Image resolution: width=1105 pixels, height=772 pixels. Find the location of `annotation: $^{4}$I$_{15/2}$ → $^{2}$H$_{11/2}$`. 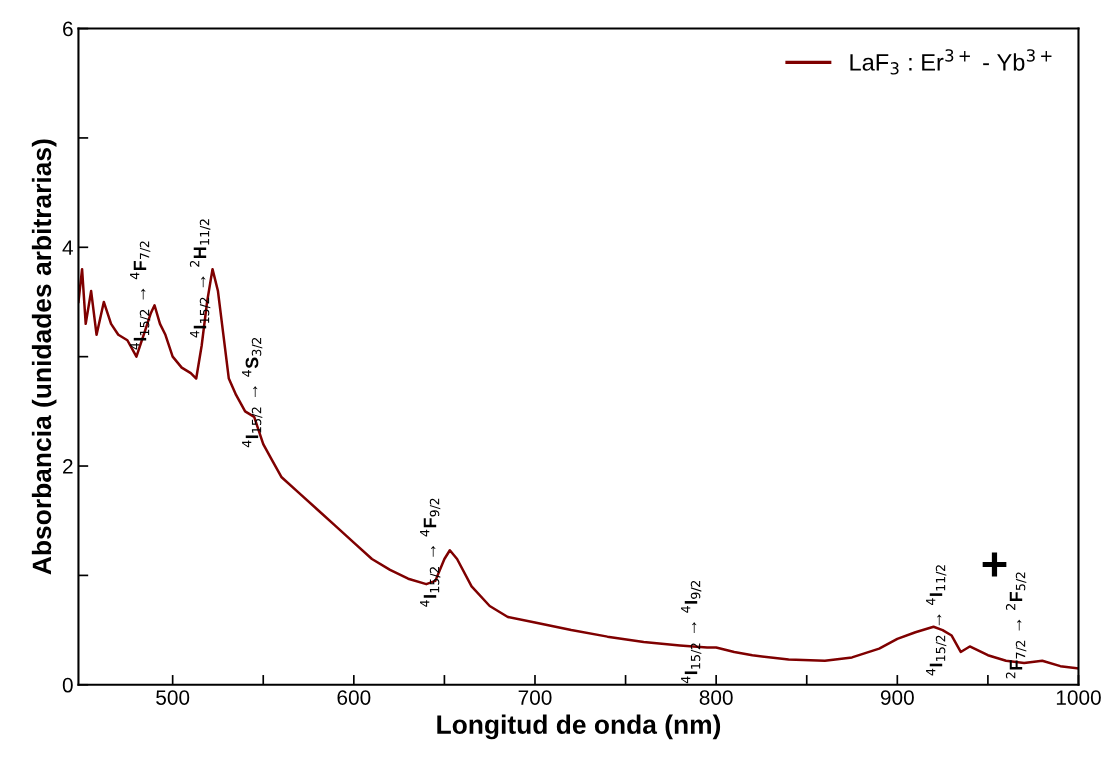

annotation: $^{4}$I$_{15/2}$ → $^{2}$H$_{11/2}$ is located at coordinates (200, 278).